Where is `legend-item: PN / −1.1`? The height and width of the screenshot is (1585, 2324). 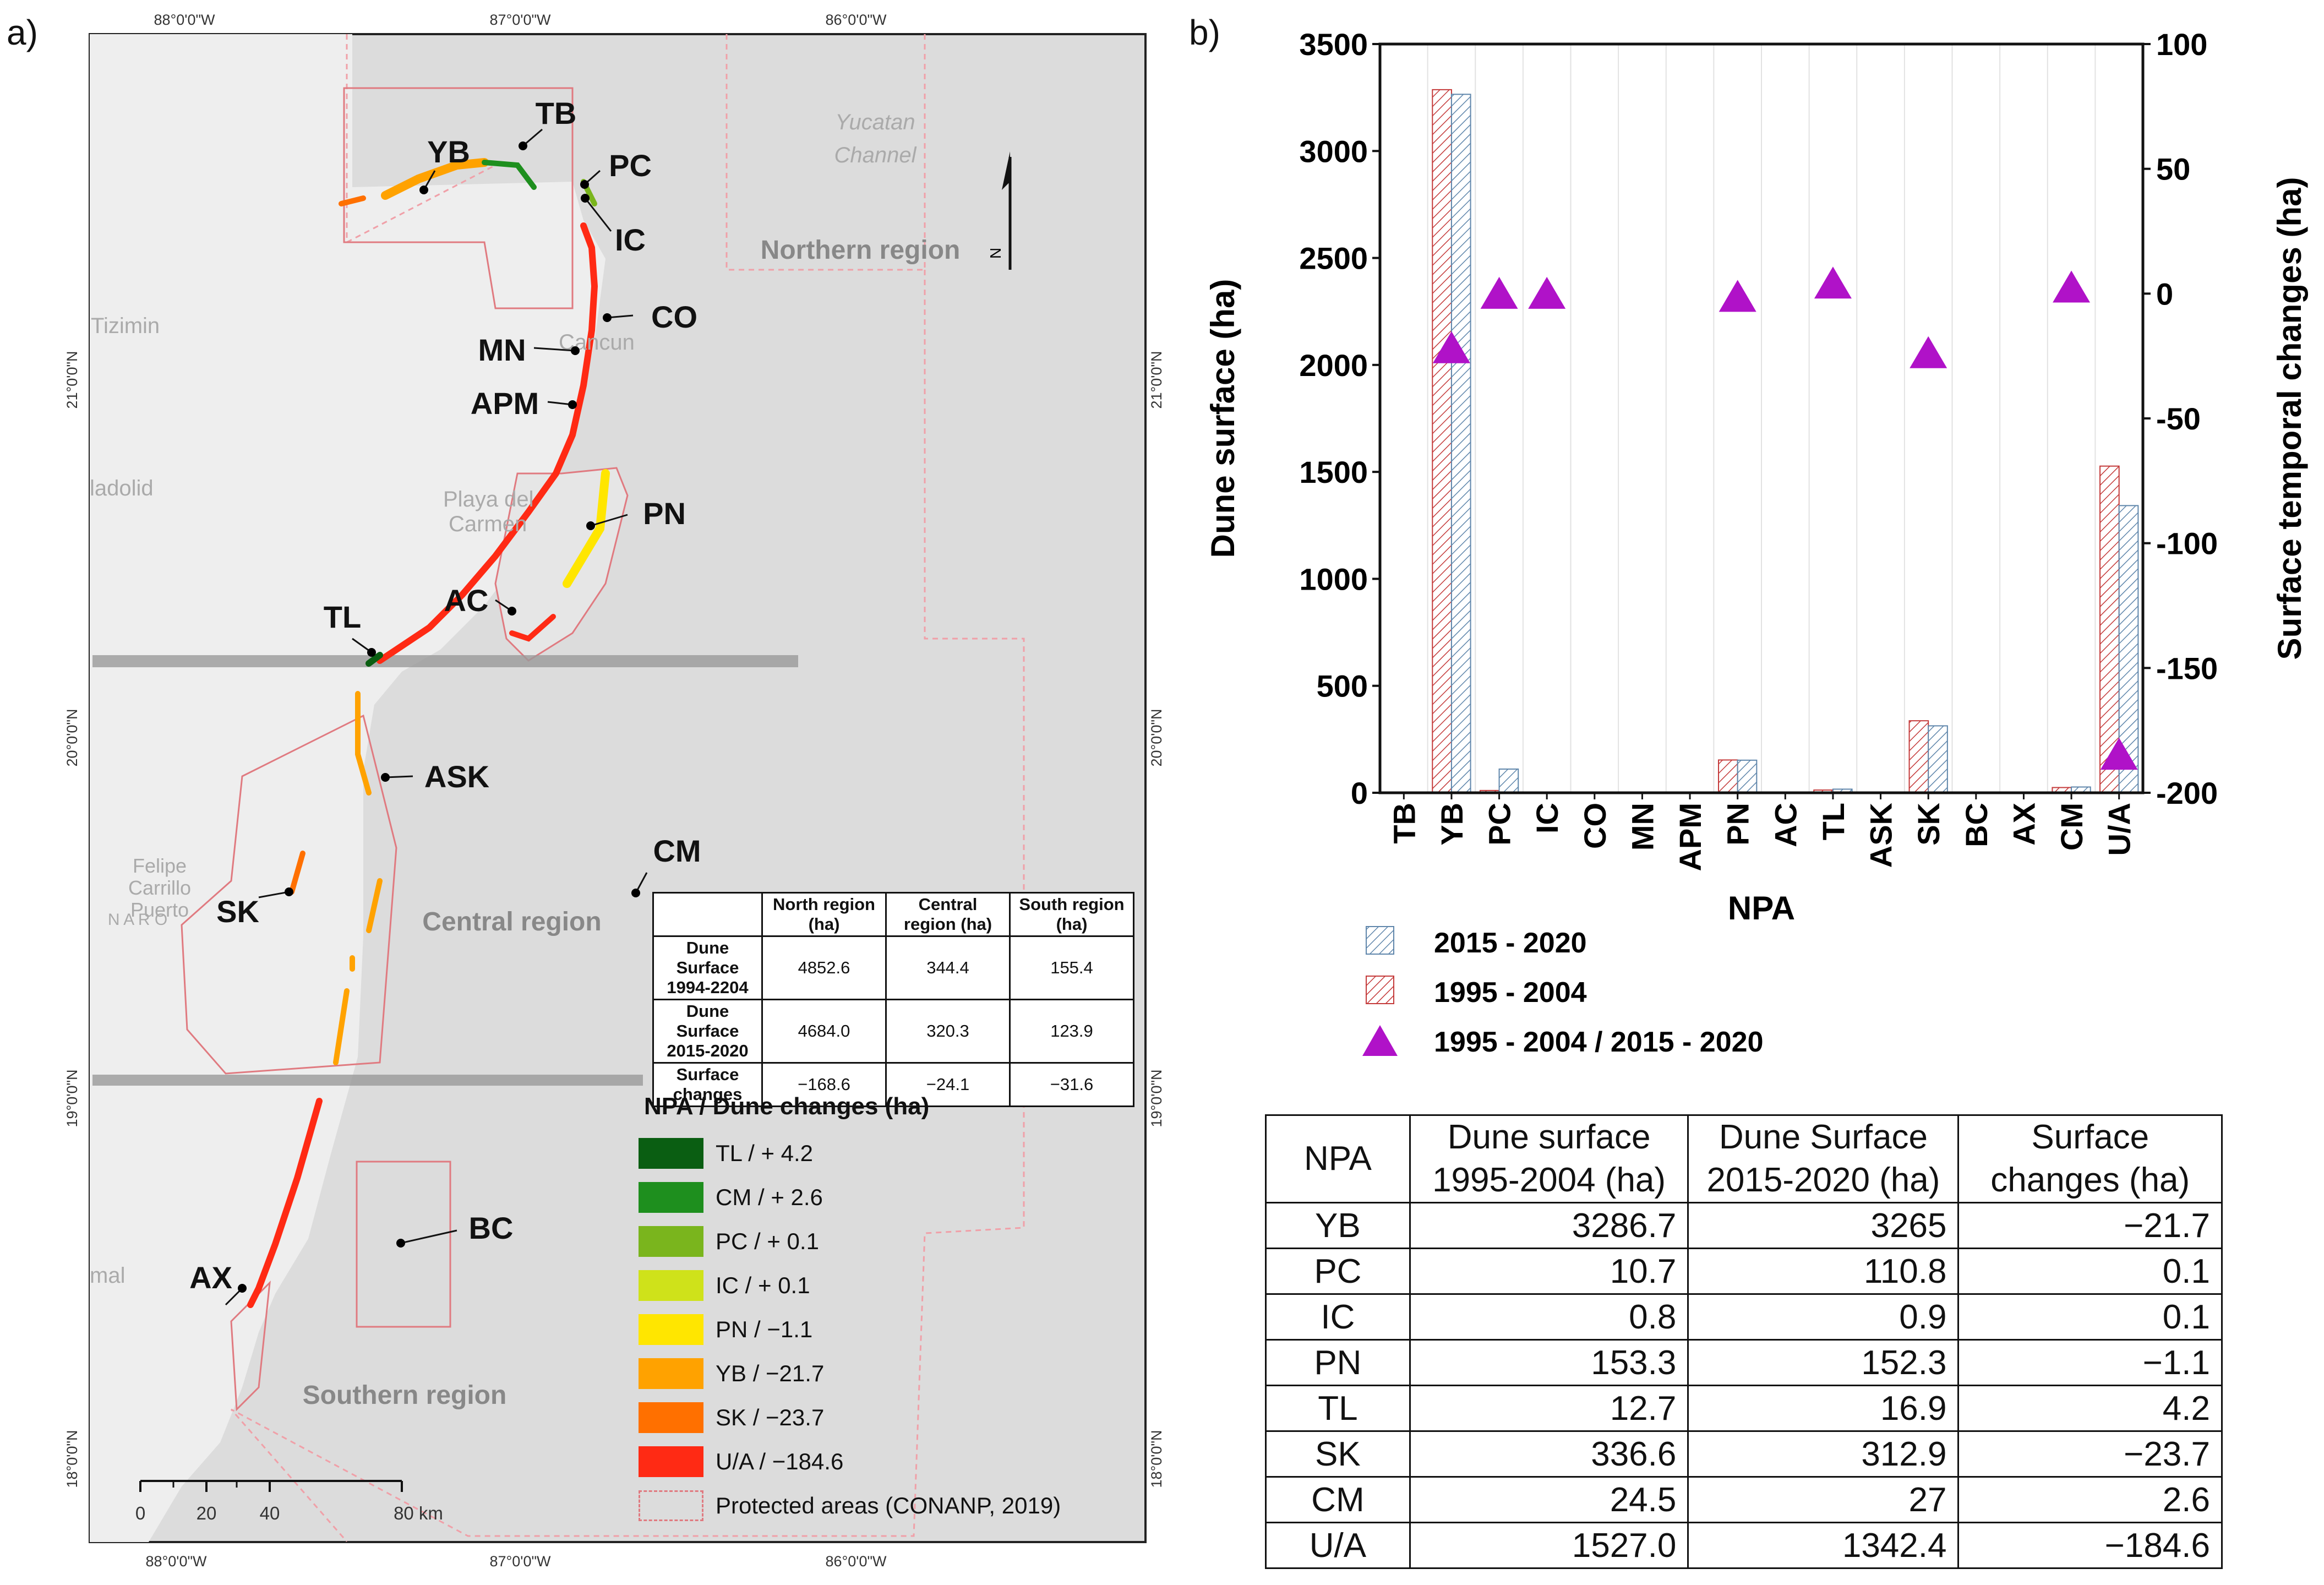 legend-item: PN / −1.1 is located at coordinates (887, 1330).